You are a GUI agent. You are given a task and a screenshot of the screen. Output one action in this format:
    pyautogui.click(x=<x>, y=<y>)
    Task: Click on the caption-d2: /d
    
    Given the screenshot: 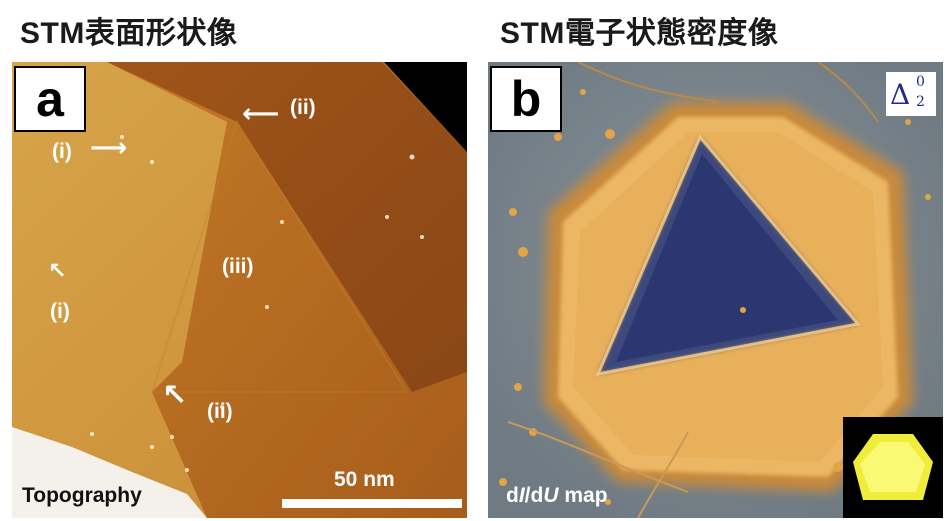 What is the action you would take?
    pyautogui.click(x=534, y=495)
    